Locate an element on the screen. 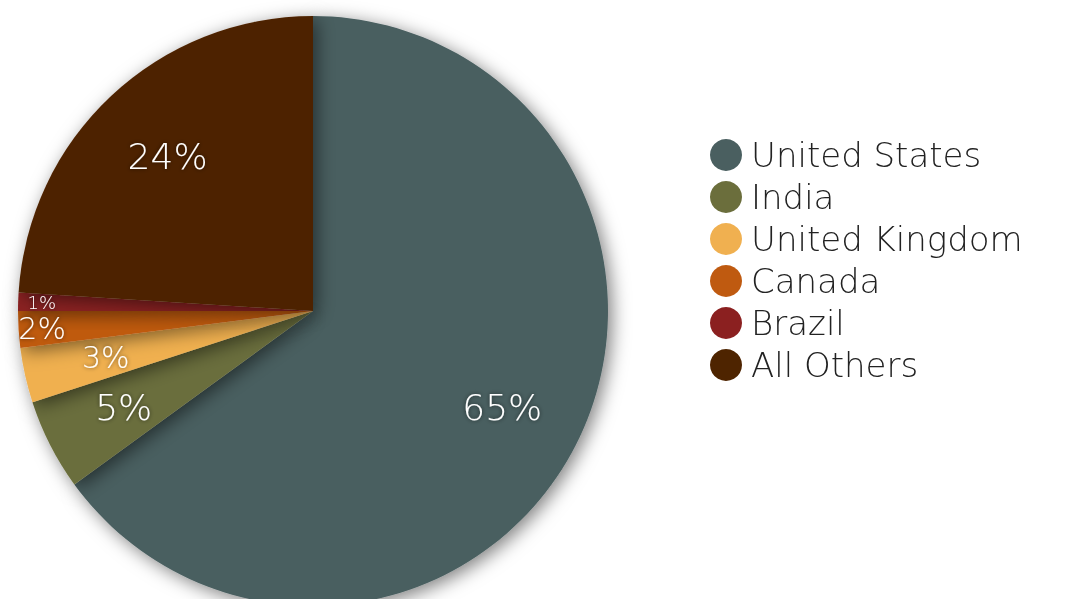 The height and width of the screenshot is (599, 1087). legend-label: Brazil is located at coordinates (798, 323).